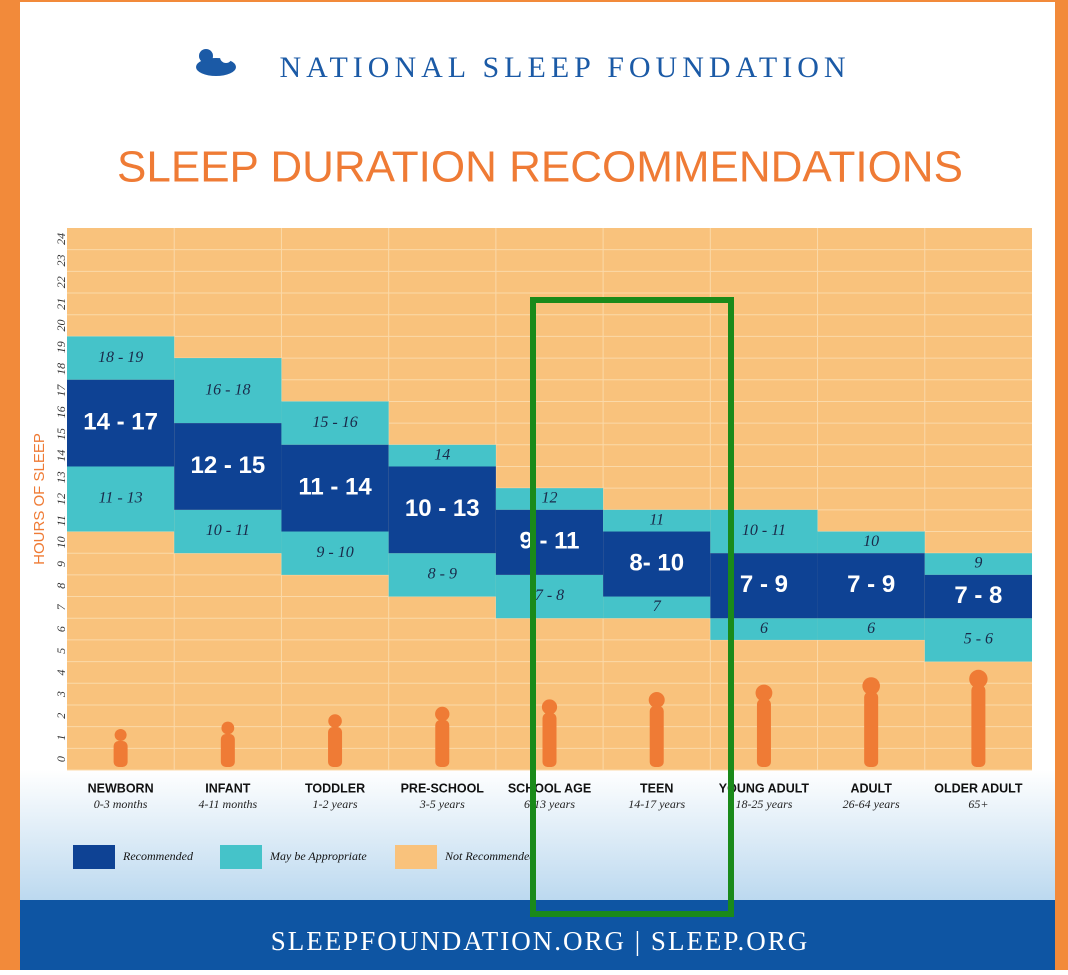 The image size is (1068, 975). Describe the element at coordinates (549, 595) in the screenshot. I see `appropriate-below-label: 7 - 8` at that location.